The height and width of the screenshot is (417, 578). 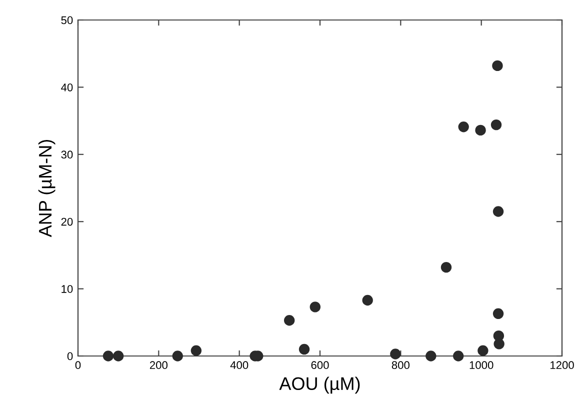 What do you see at coordinates (562, 365) in the screenshot?
I see `x-tick-label: 1200` at bounding box center [562, 365].